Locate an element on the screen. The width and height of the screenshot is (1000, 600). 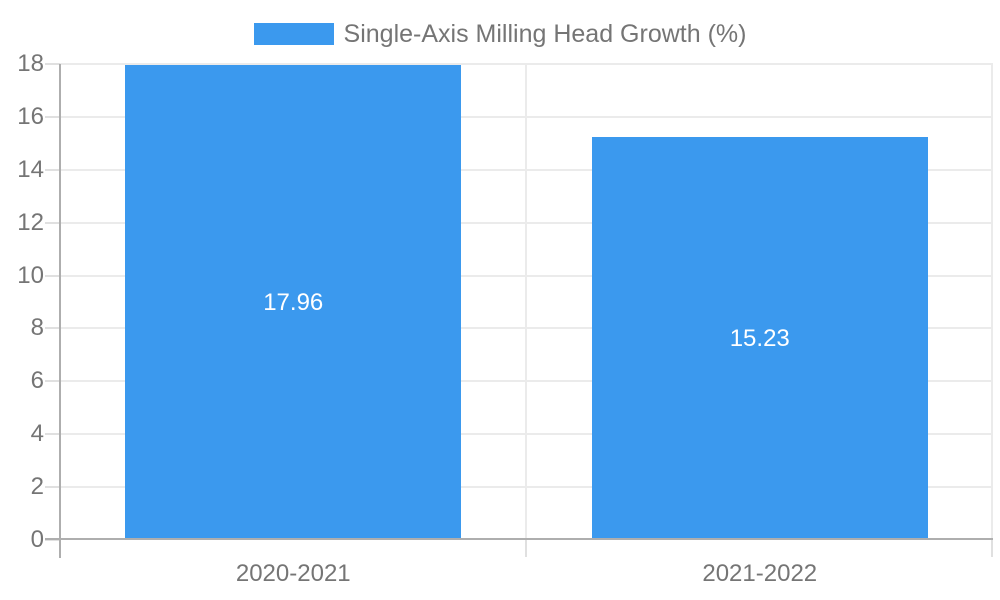
y-axis-tick-label: 16 is located at coordinates (30, 116).